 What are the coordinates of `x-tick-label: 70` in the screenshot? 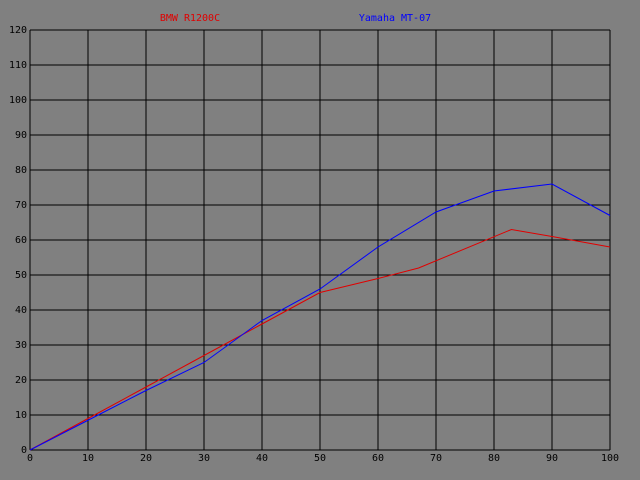 It's located at (436, 458).